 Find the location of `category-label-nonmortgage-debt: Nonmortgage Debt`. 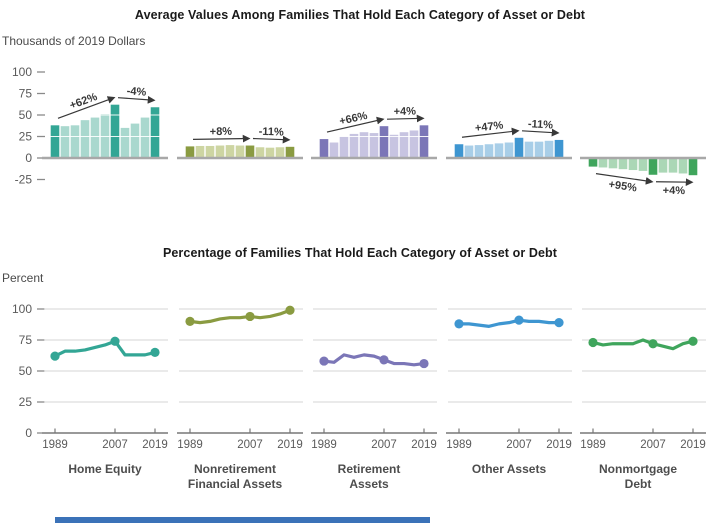

category-label-nonmortgage-debt: Nonmortgage Debt is located at coordinates (638, 476).